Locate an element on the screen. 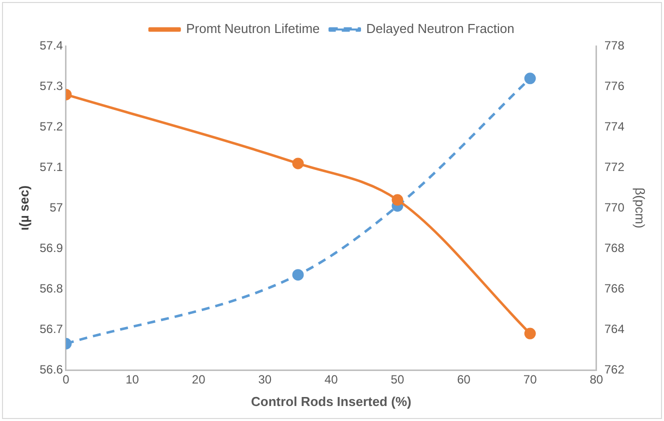 The width and height of the screenshot is (664, 421). x-tick-label: 10 is located at coordinates (133, 379).